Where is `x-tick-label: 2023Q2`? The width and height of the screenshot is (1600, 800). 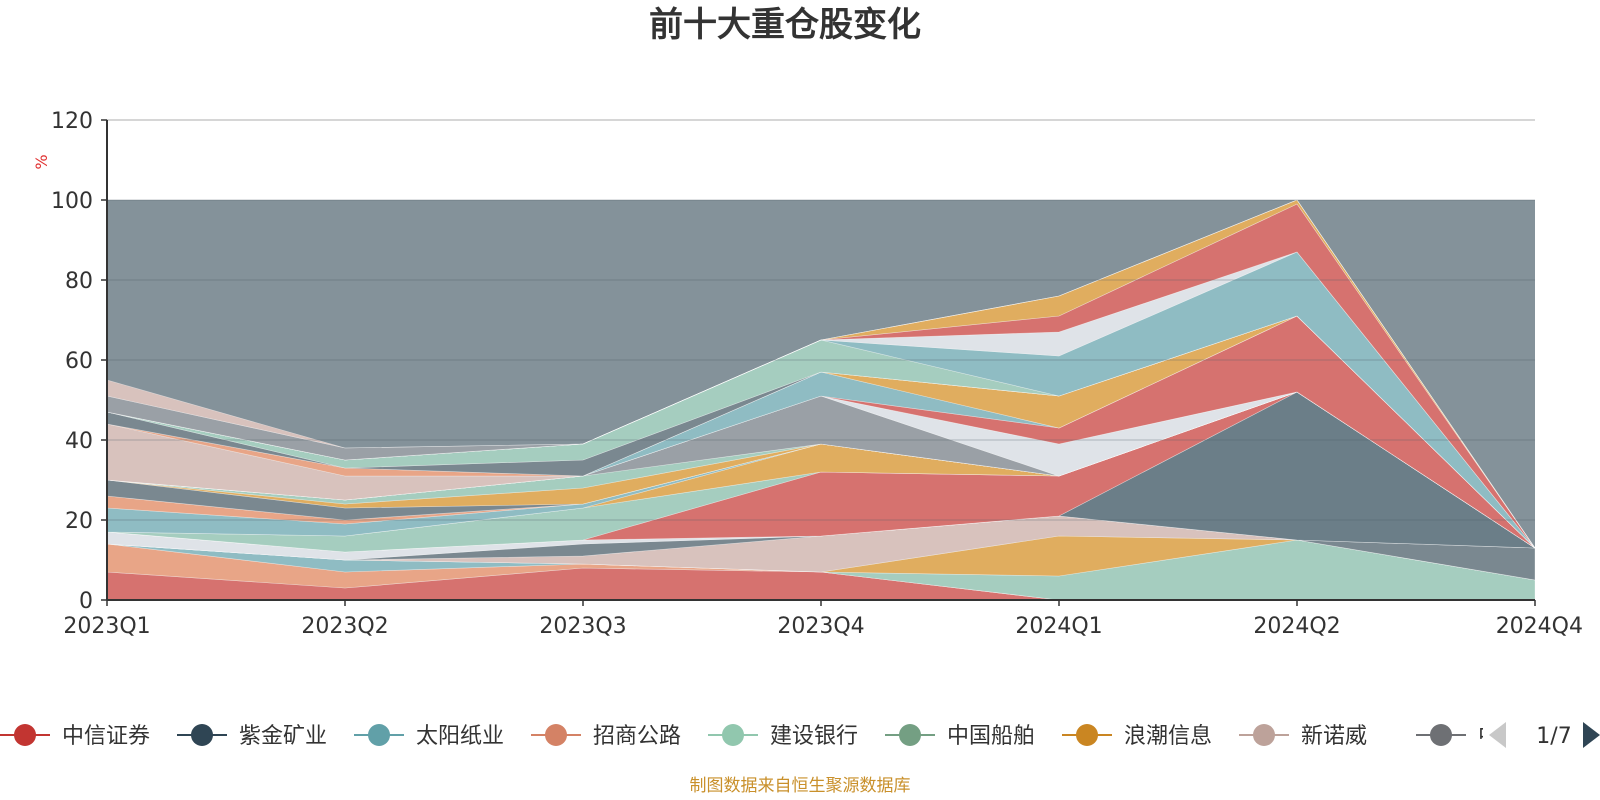 x-tick-label: 2023Q2 is located at coordinates (344, 626).